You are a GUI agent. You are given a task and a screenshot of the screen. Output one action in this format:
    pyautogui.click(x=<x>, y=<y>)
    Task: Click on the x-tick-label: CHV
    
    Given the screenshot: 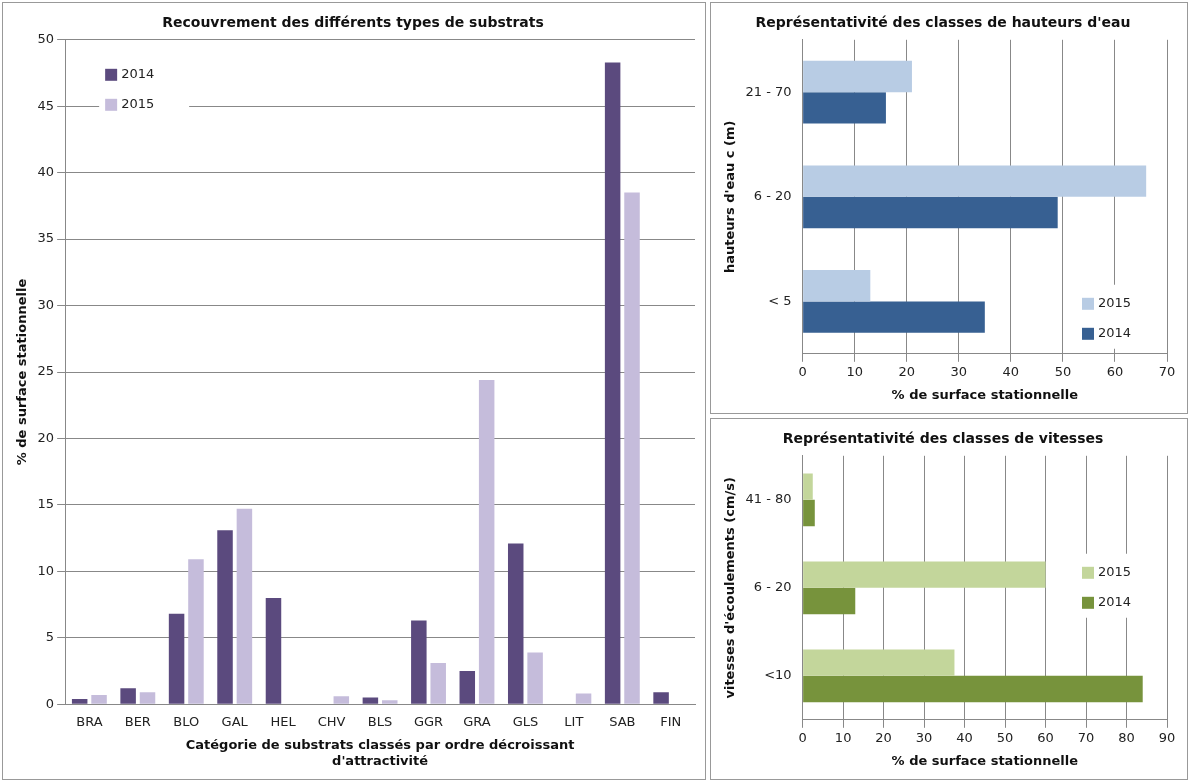 What is the action you would take?
    pyautogui.click(x=331, y=722)
    